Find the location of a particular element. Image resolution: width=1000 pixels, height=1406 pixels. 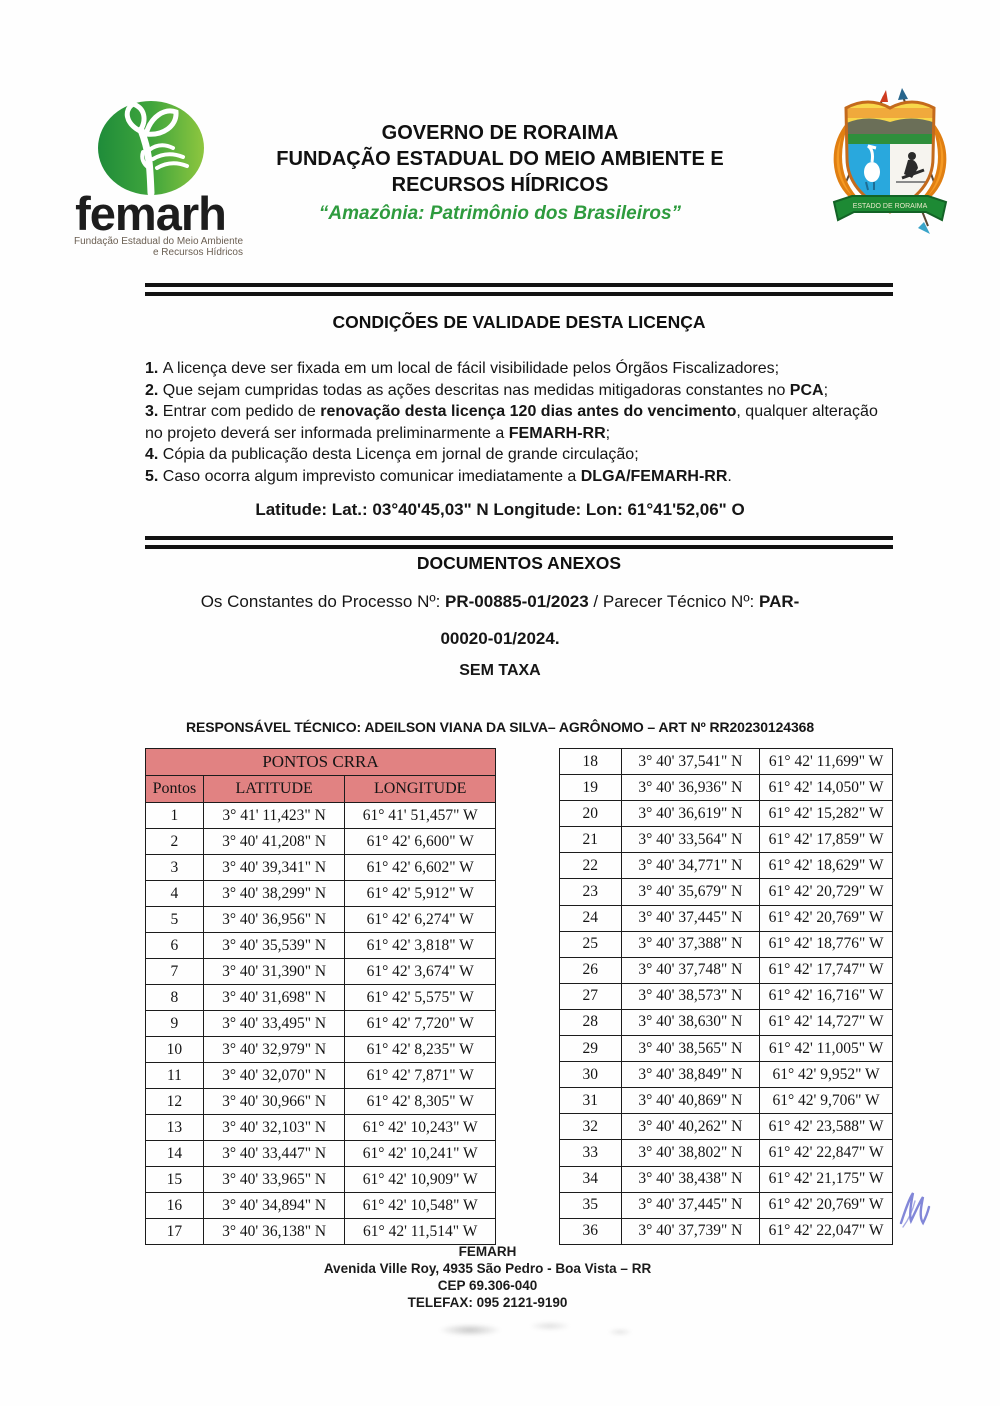

table-row: 3 3° 40' 39,341" N 61° 42' 6,602" W is located at coordinates (320, 867).